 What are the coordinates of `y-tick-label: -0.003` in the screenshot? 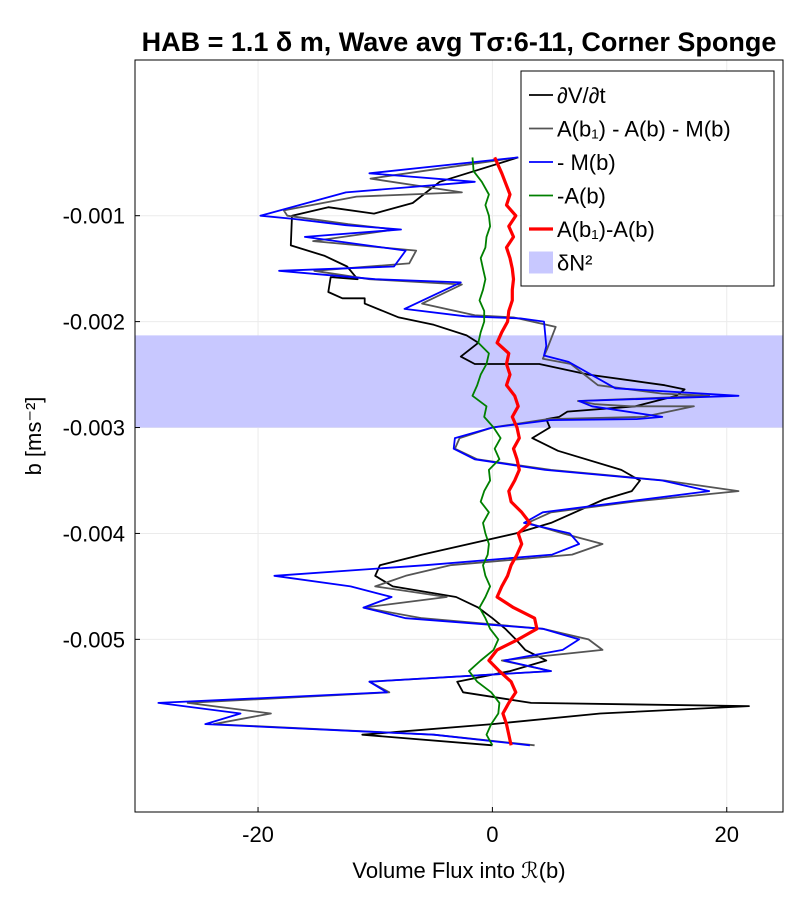 It's located at (94, 428).